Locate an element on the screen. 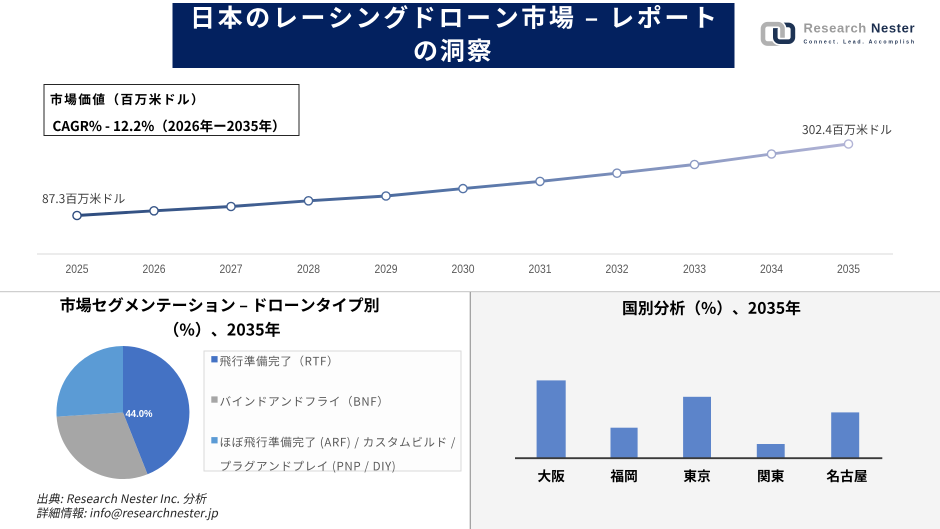 Image resolution: width=940 pixels, height=529 pixels. svg-text: 2033 is located at coordinates (694, 269).